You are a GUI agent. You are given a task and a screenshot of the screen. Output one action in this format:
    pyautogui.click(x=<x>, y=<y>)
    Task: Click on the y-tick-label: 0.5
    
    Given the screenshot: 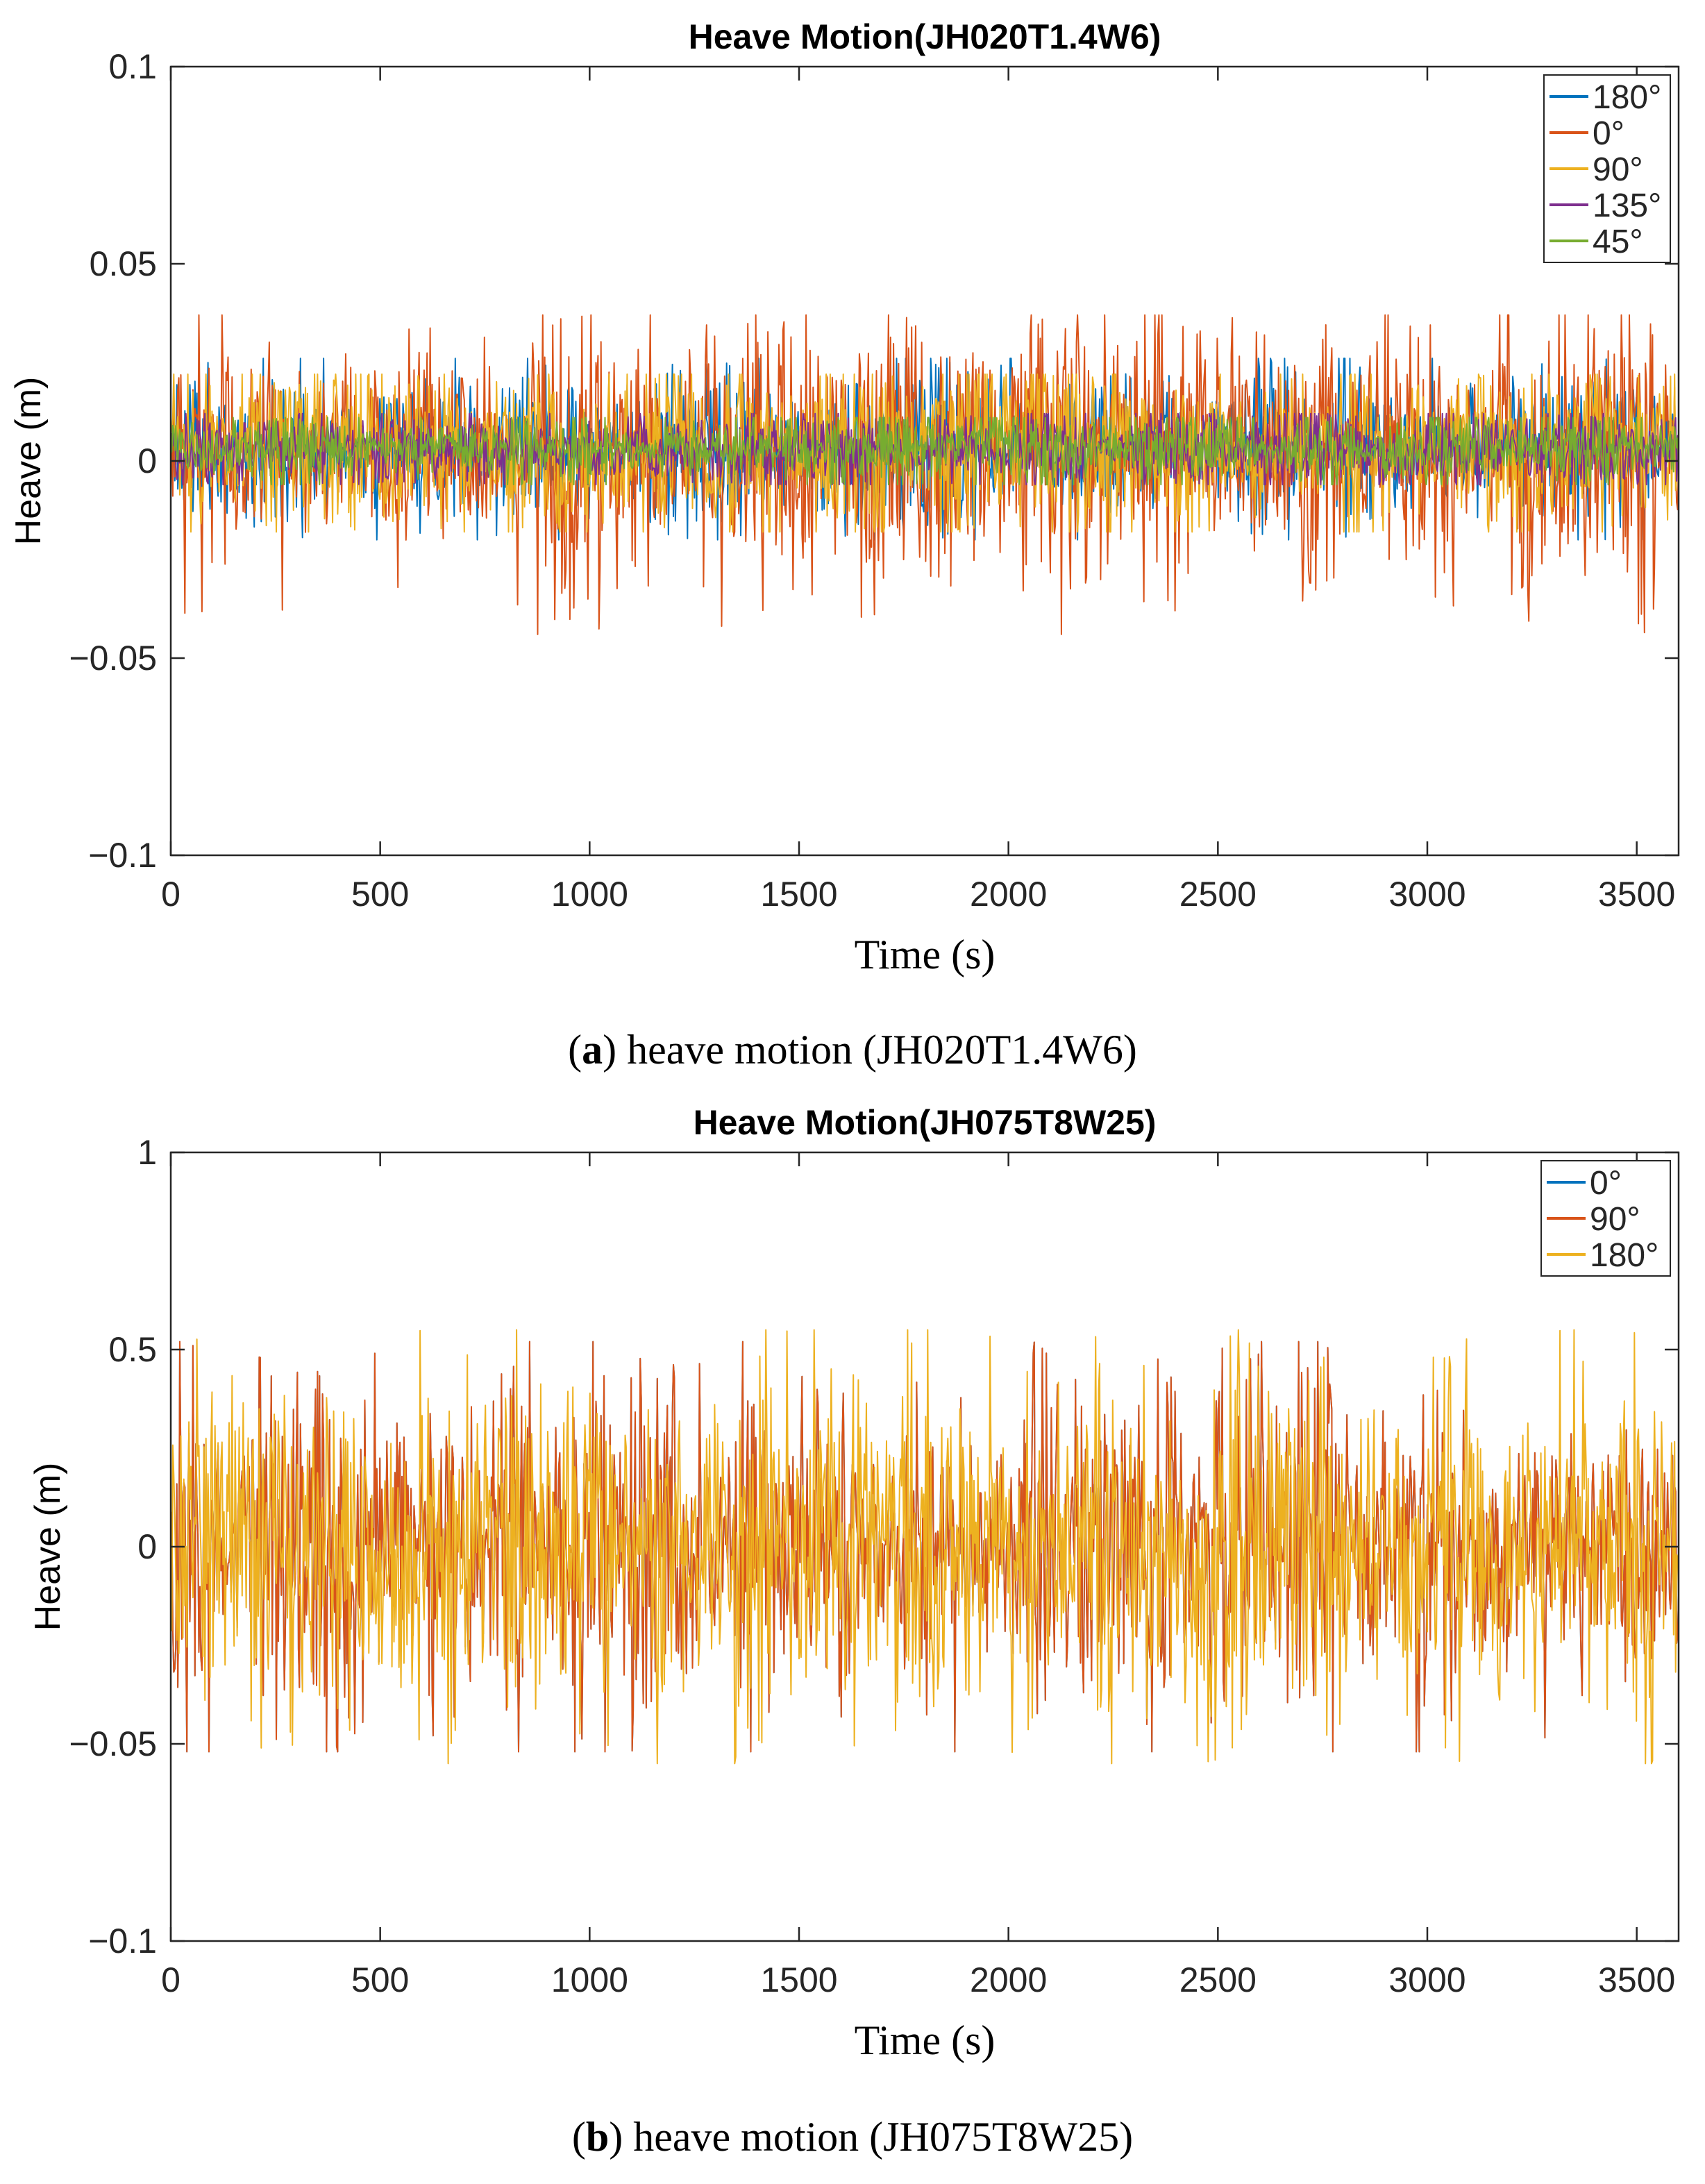 What is the action you would take?
    pyautogui.click(x=132, y=1349)
    